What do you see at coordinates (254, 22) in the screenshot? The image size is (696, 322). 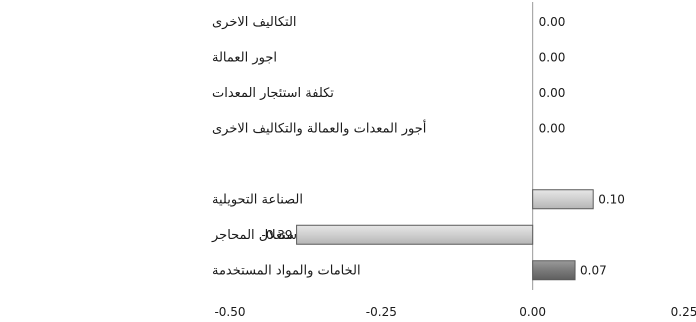 I see `category-label: التكاليف الاخرى` at bounding box center [254, 22].